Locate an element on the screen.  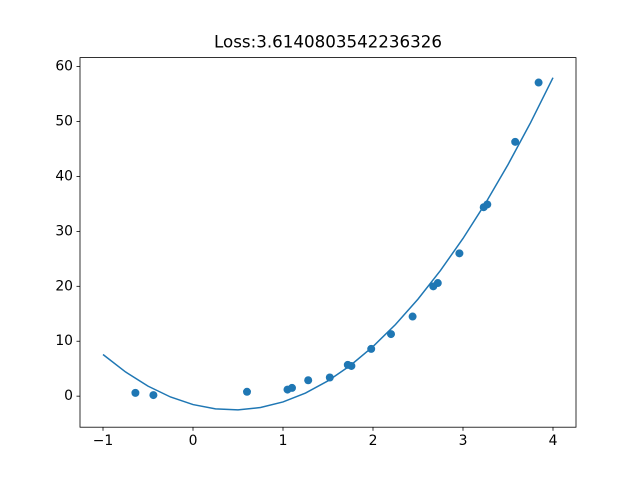
y-tick-label: 60 is located at coordinates (64, 67).